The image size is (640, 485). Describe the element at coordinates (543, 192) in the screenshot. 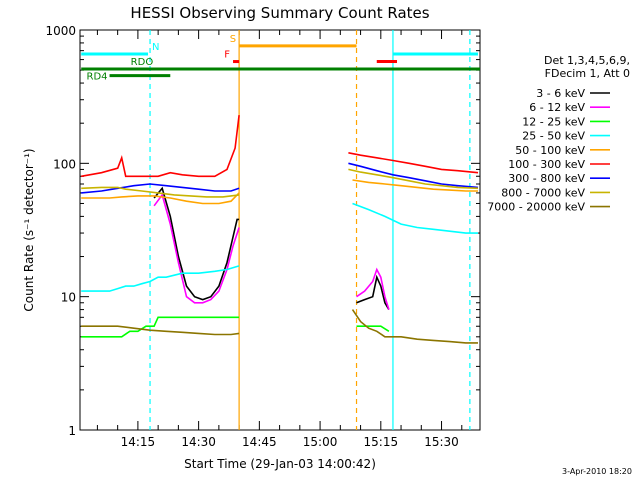

I see `legend-label-8: 800 - 7000 keV` at that location.